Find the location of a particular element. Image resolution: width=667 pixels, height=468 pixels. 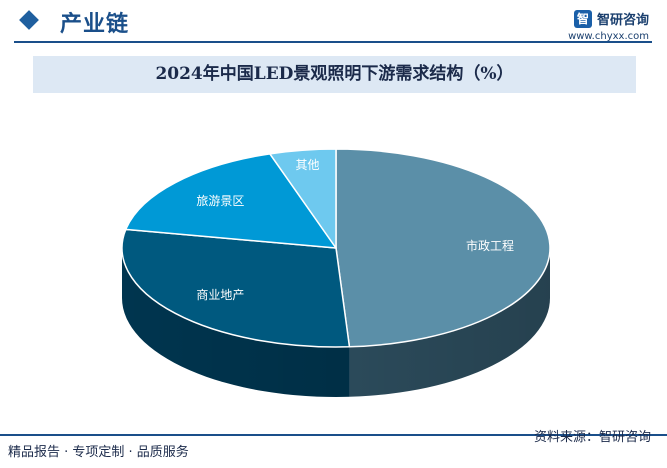

page-title: 产业链 is located at coordinates (95, 24).